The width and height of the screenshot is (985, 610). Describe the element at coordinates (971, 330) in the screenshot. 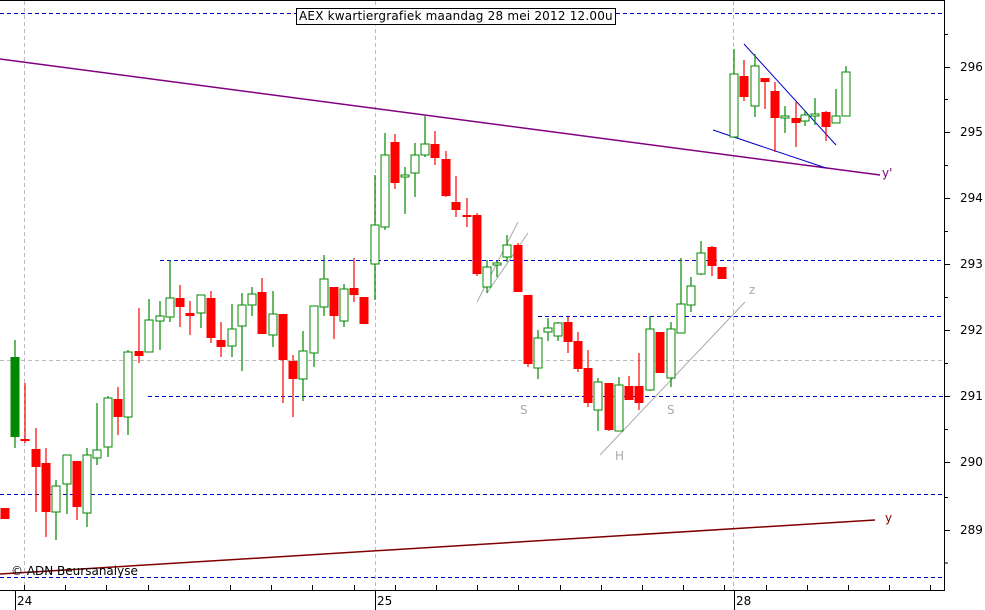

I see `y-axis-label: 292` at that location.